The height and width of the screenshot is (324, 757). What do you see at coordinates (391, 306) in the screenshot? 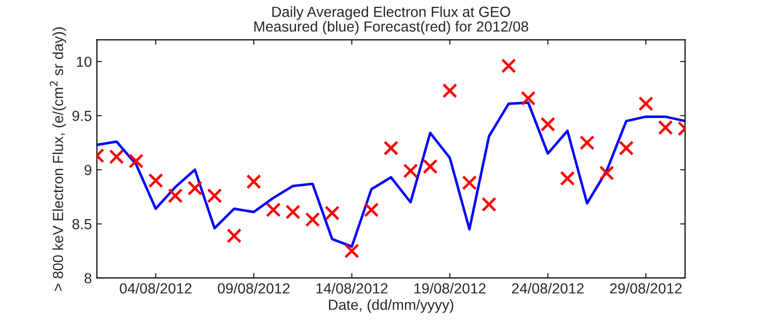
I see `x-axis-title: Date, (dd/mm/yyyy)` at bounding box center [391, 306].